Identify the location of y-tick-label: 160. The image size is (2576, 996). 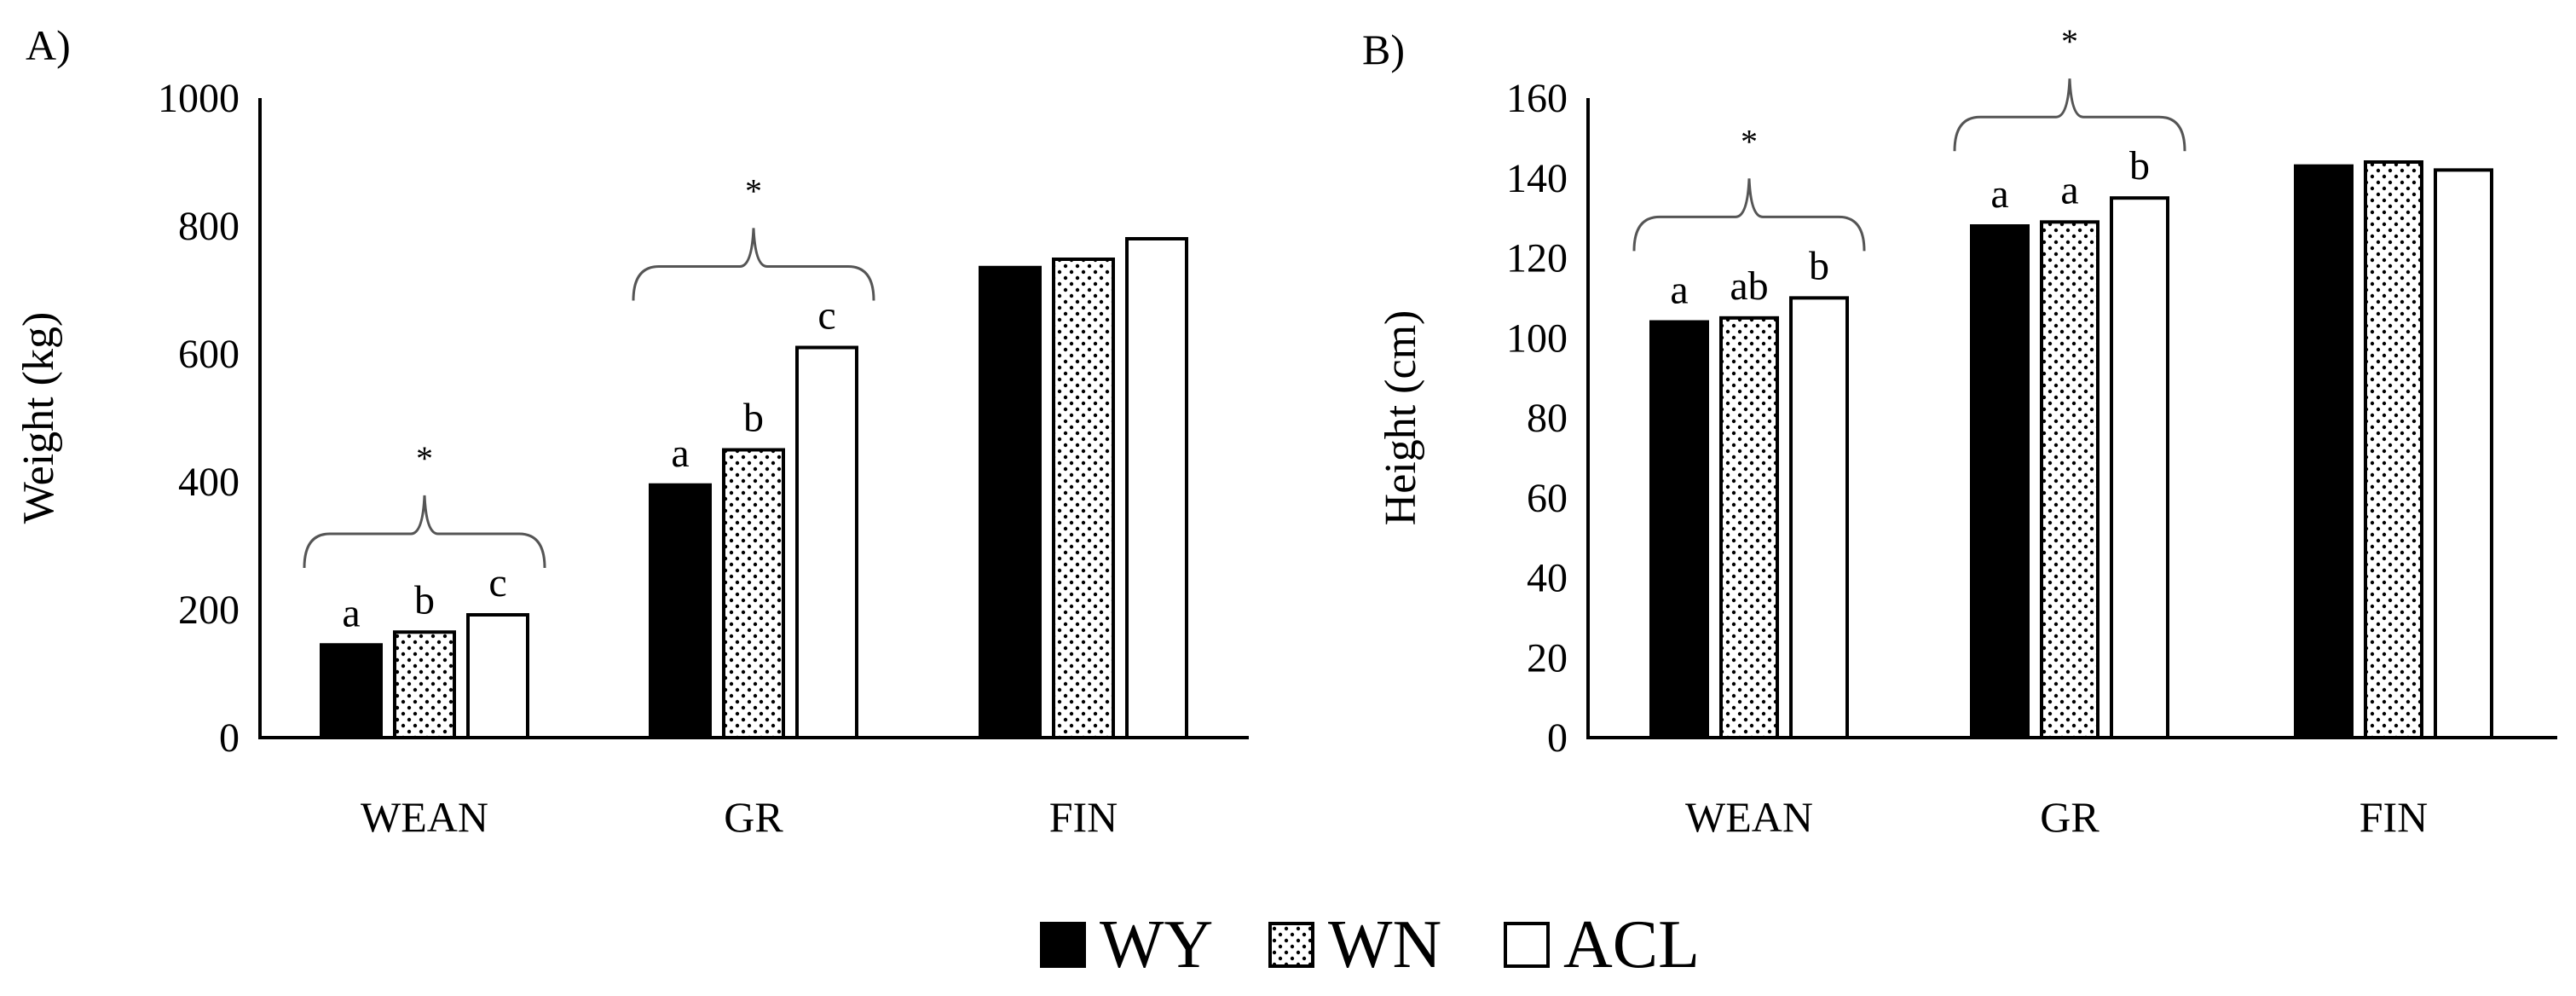
(1537, 98).